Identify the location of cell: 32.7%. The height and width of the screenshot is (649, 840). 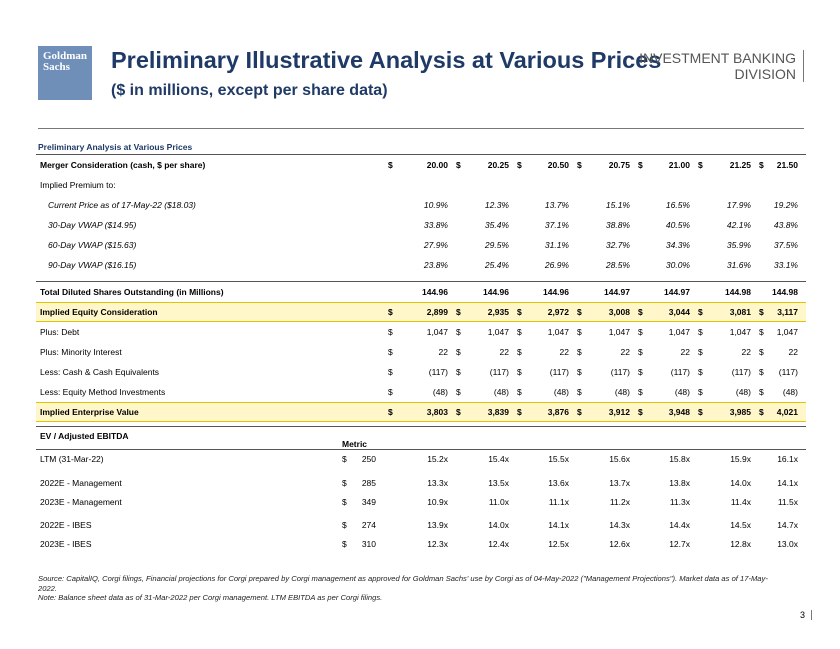
(617, 245).